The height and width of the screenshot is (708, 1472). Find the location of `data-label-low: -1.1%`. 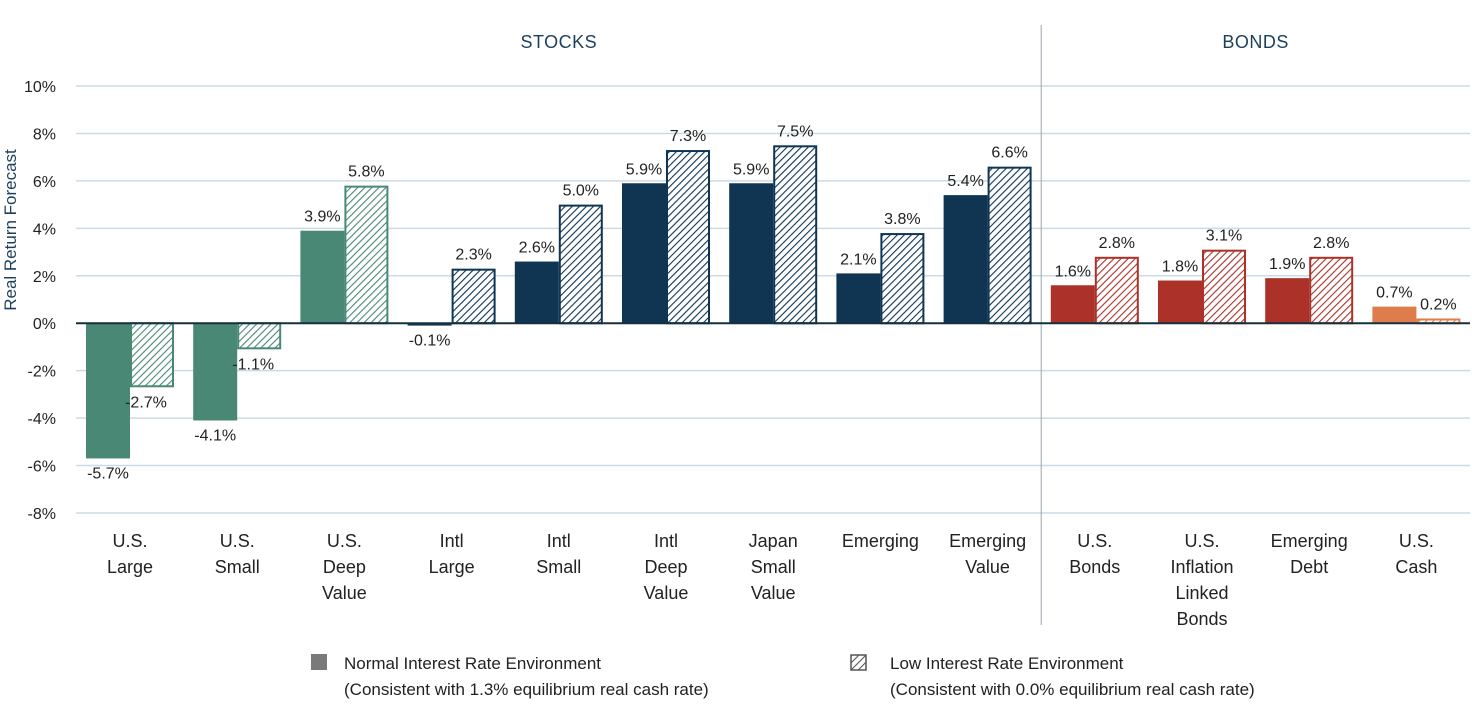

data-label-low: -1.1% is located at coordinates (253, 364).